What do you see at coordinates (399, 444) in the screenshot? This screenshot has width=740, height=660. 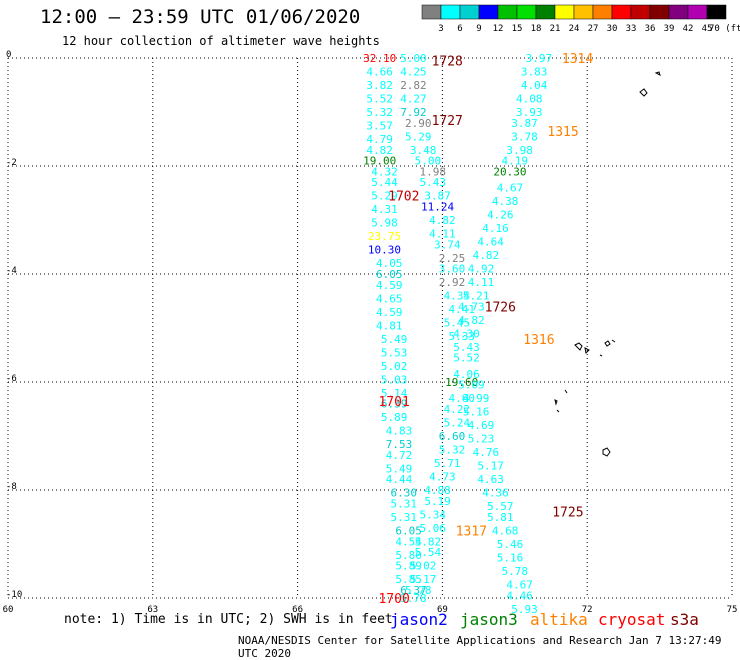 I see `wave-height-point: 7.53` at bounding box center [399, 444].